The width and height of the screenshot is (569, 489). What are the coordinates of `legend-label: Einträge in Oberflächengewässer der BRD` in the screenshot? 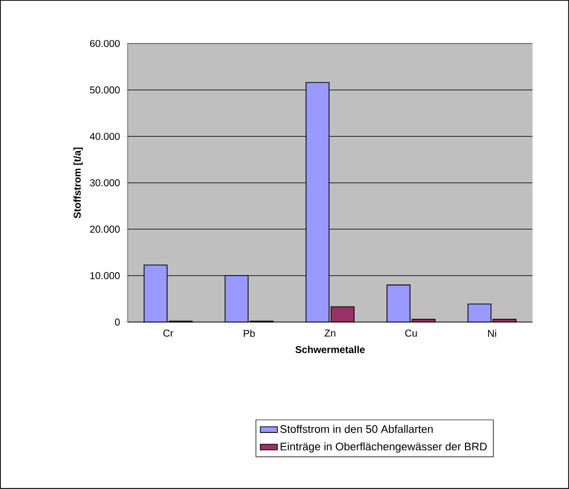 It's located at (383, 447).